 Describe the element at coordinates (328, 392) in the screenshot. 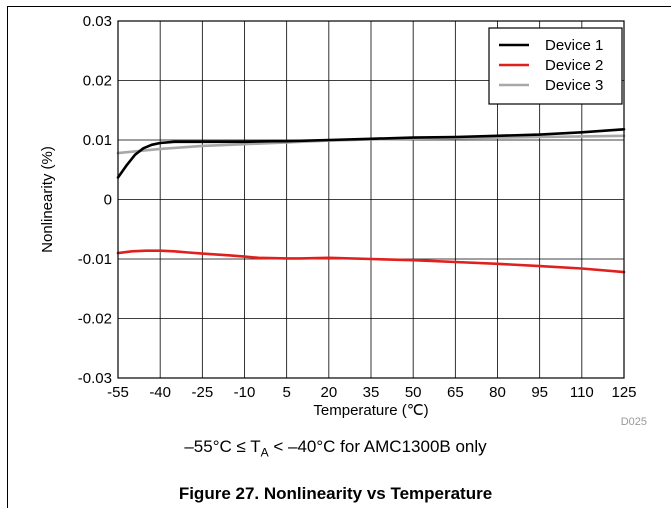

I see `x-tick-label: 20` at that location.